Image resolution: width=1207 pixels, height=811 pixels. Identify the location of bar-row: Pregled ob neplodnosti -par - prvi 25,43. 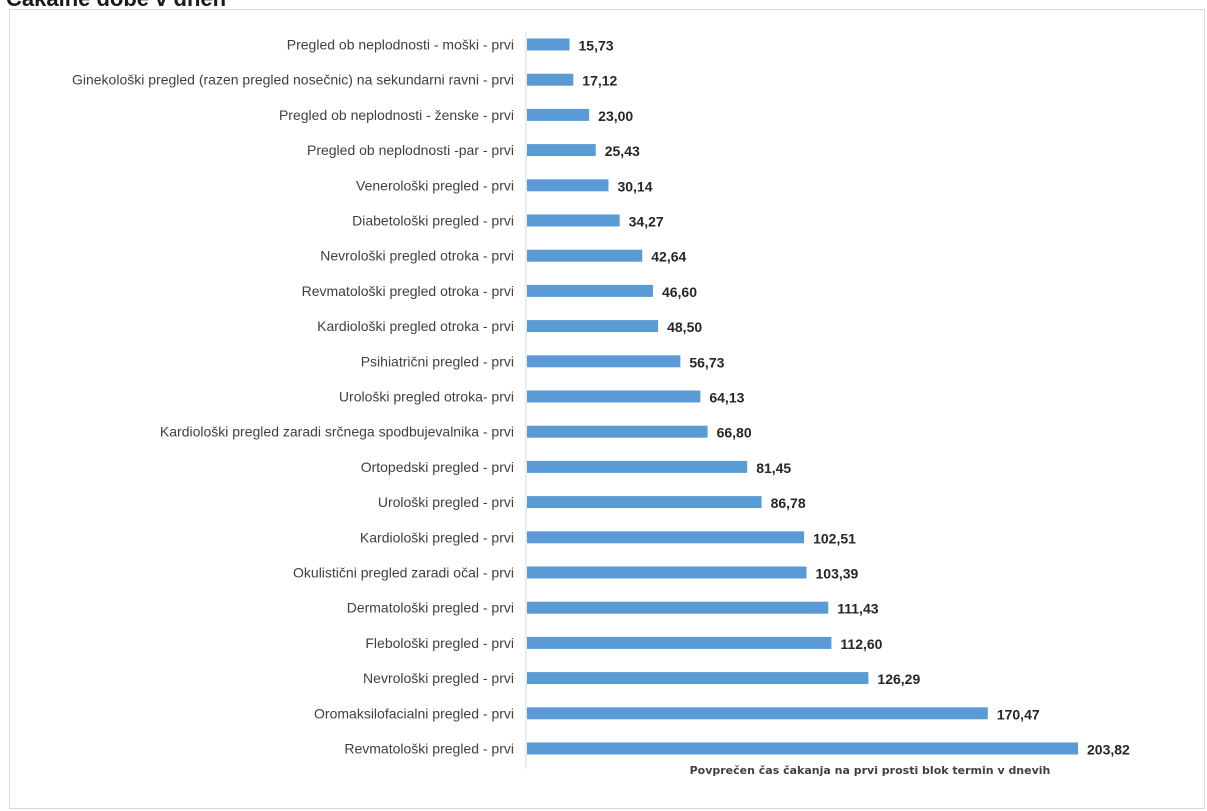
(473, 150).